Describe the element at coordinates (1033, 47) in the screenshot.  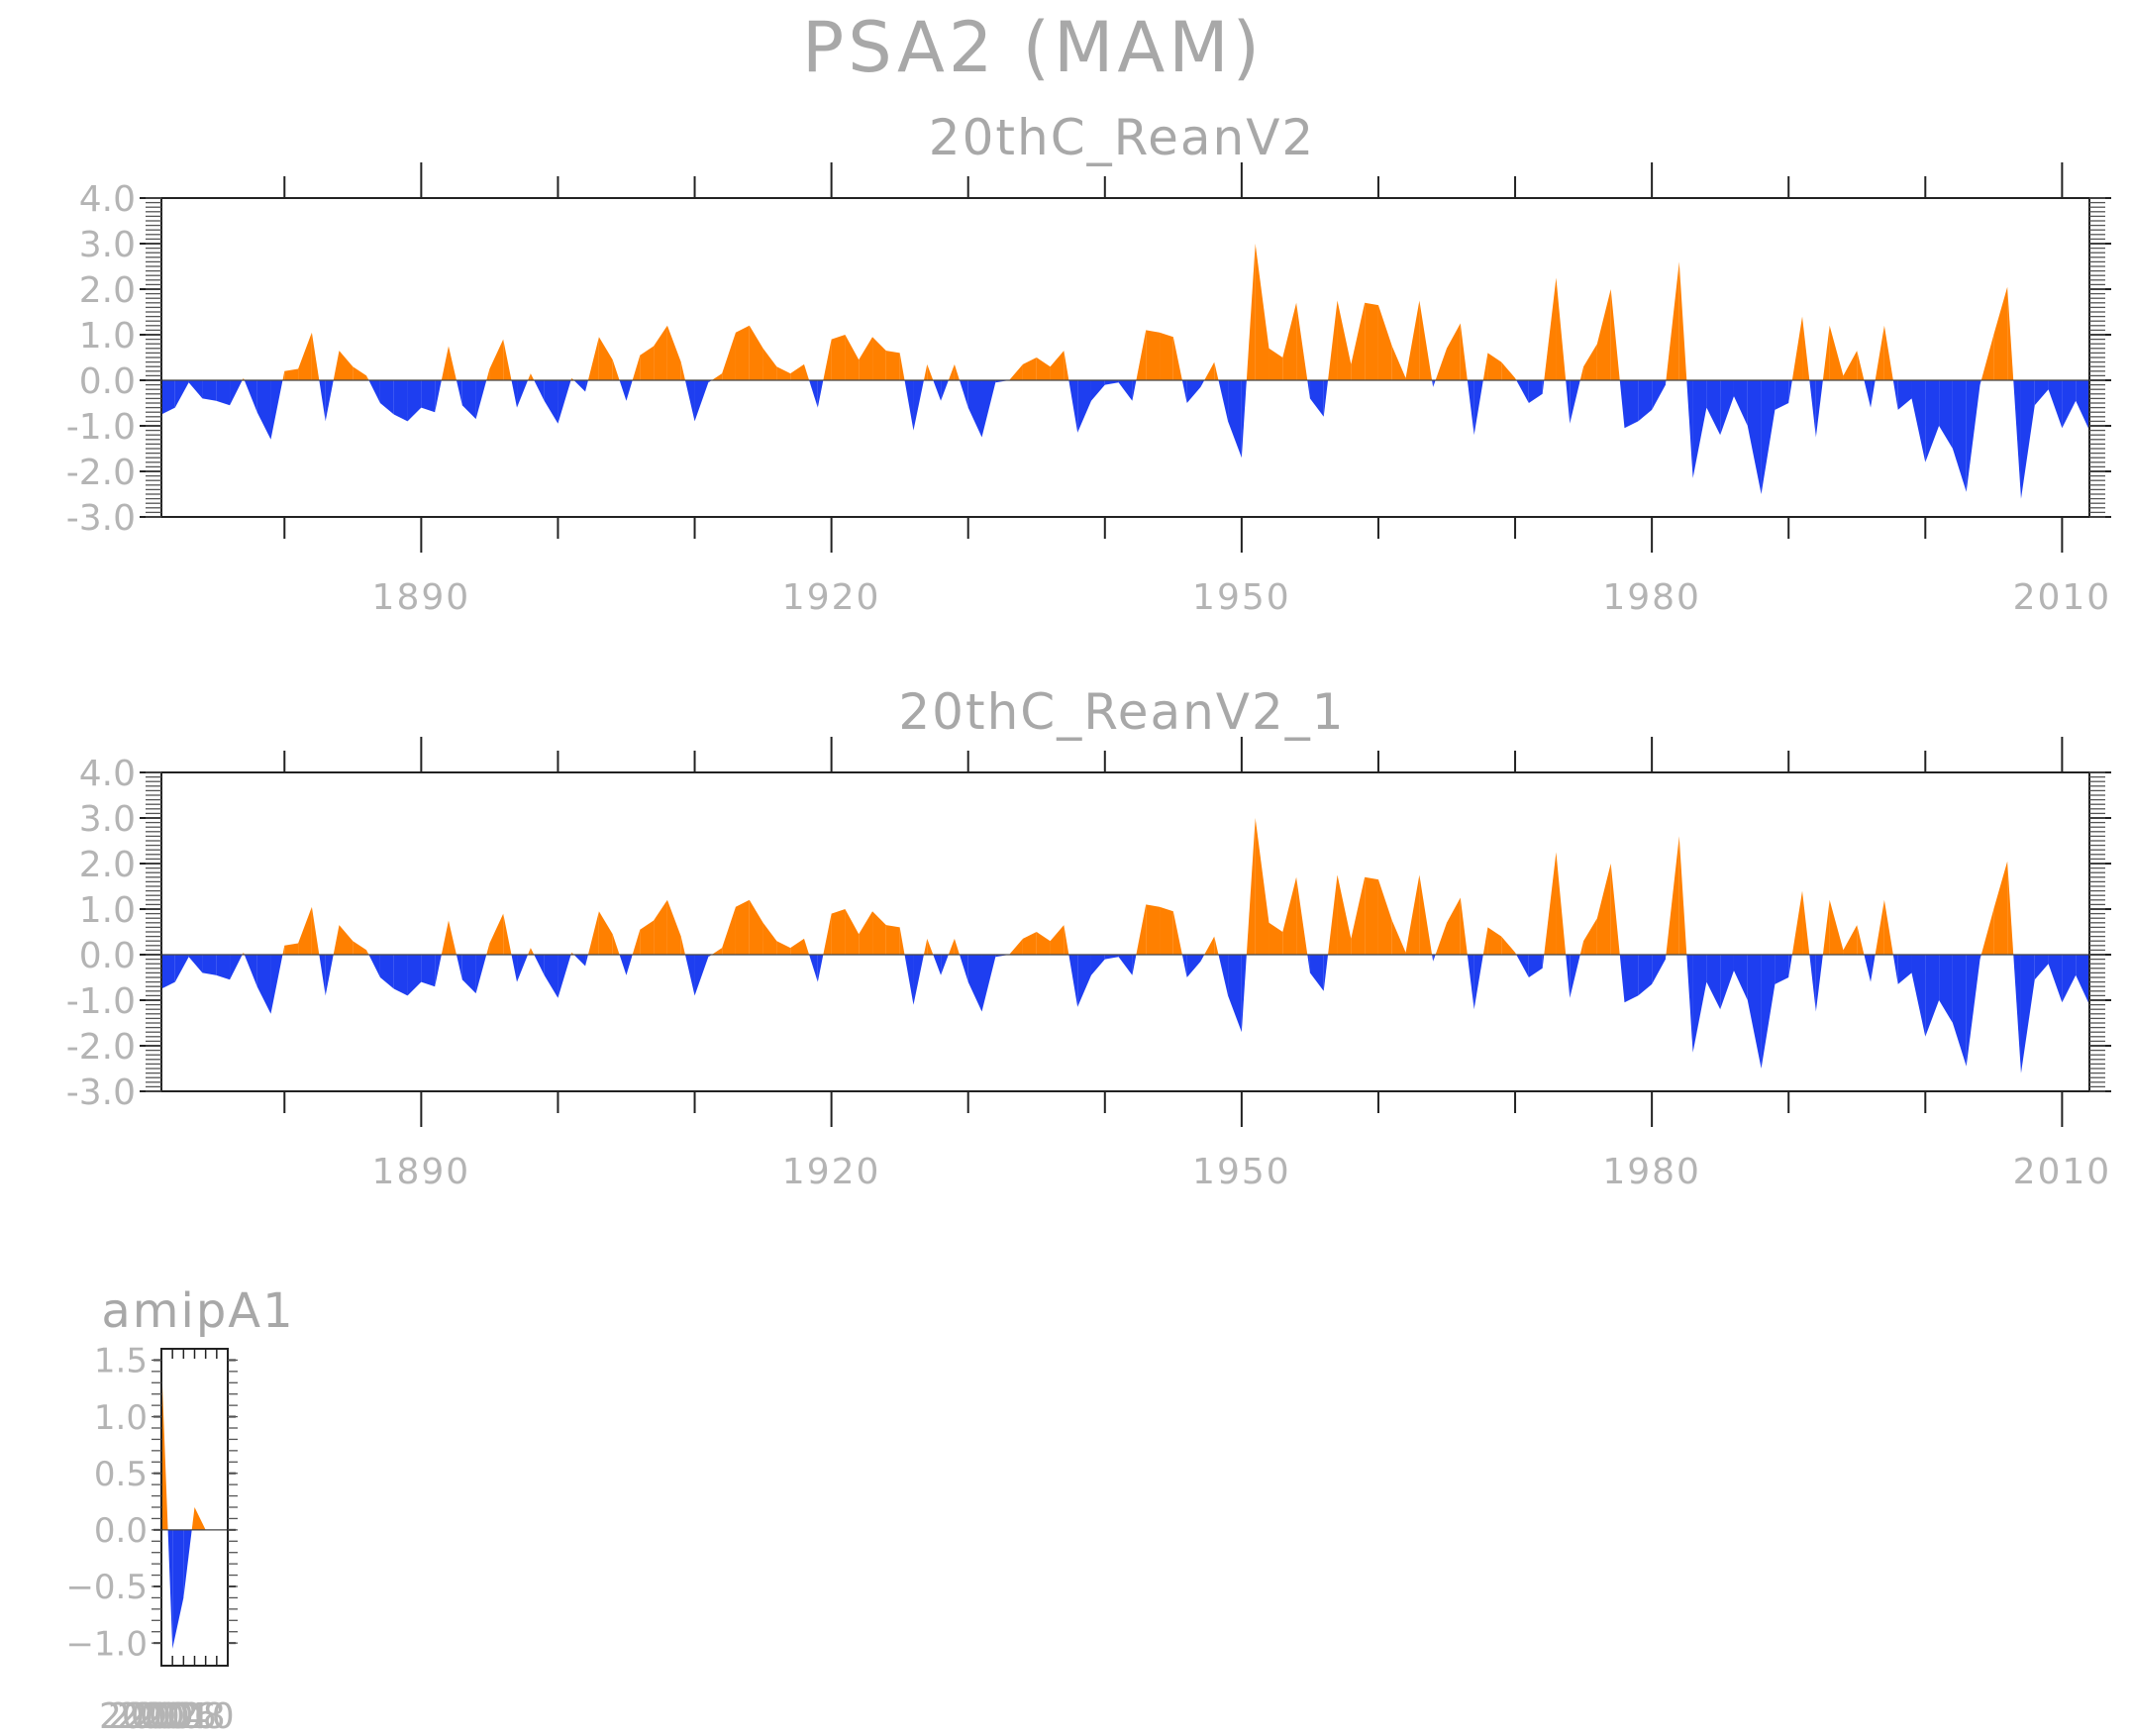
I see `figure-title: PSA2 (MAM)` at that location.